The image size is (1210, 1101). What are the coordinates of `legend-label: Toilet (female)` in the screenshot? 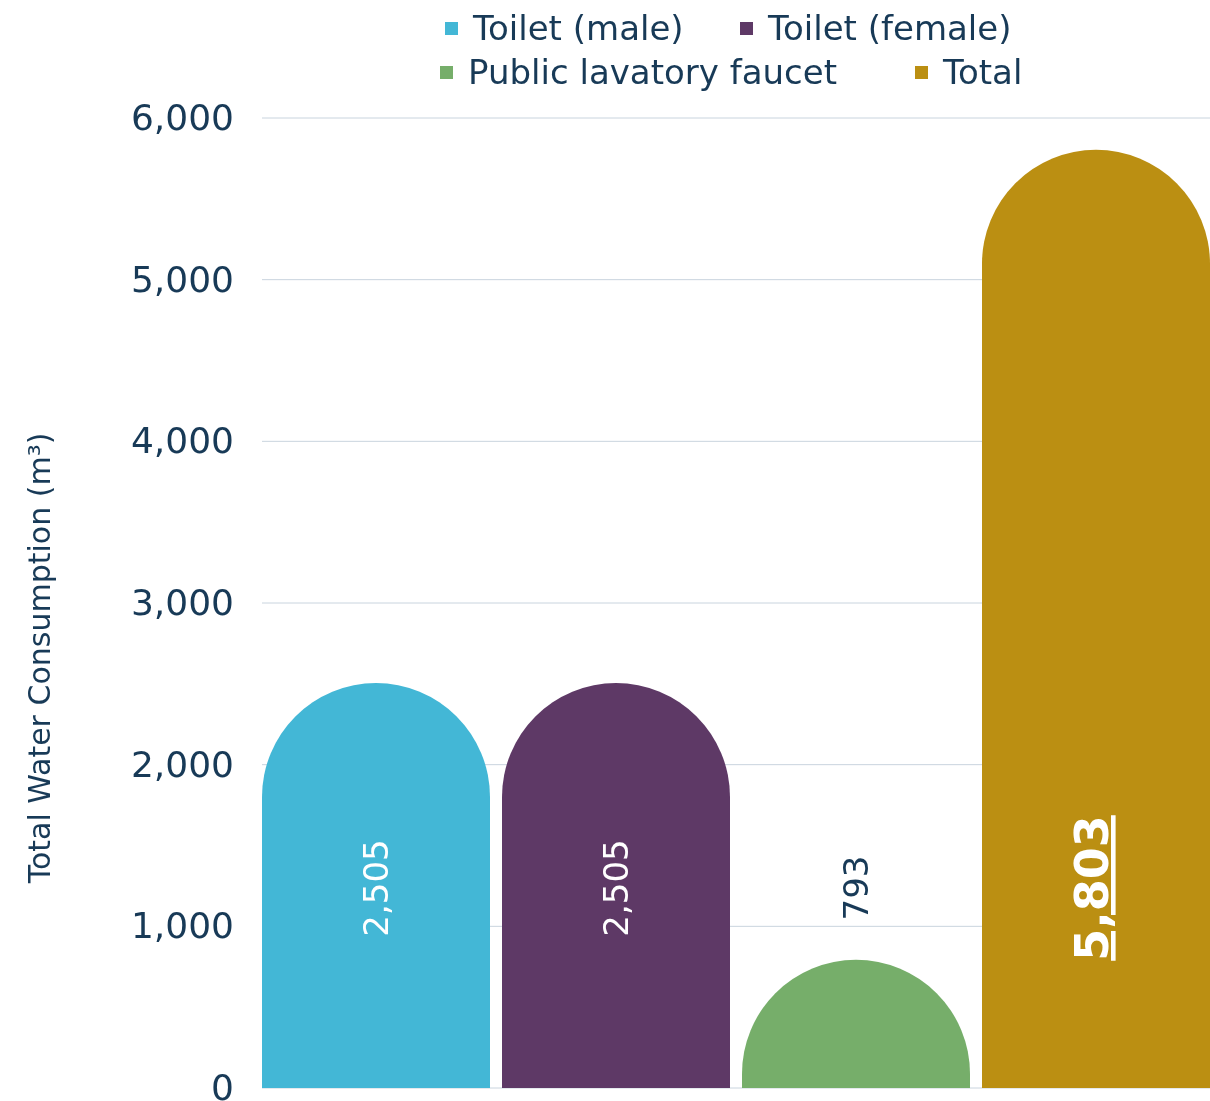 It's located at (889, 28).